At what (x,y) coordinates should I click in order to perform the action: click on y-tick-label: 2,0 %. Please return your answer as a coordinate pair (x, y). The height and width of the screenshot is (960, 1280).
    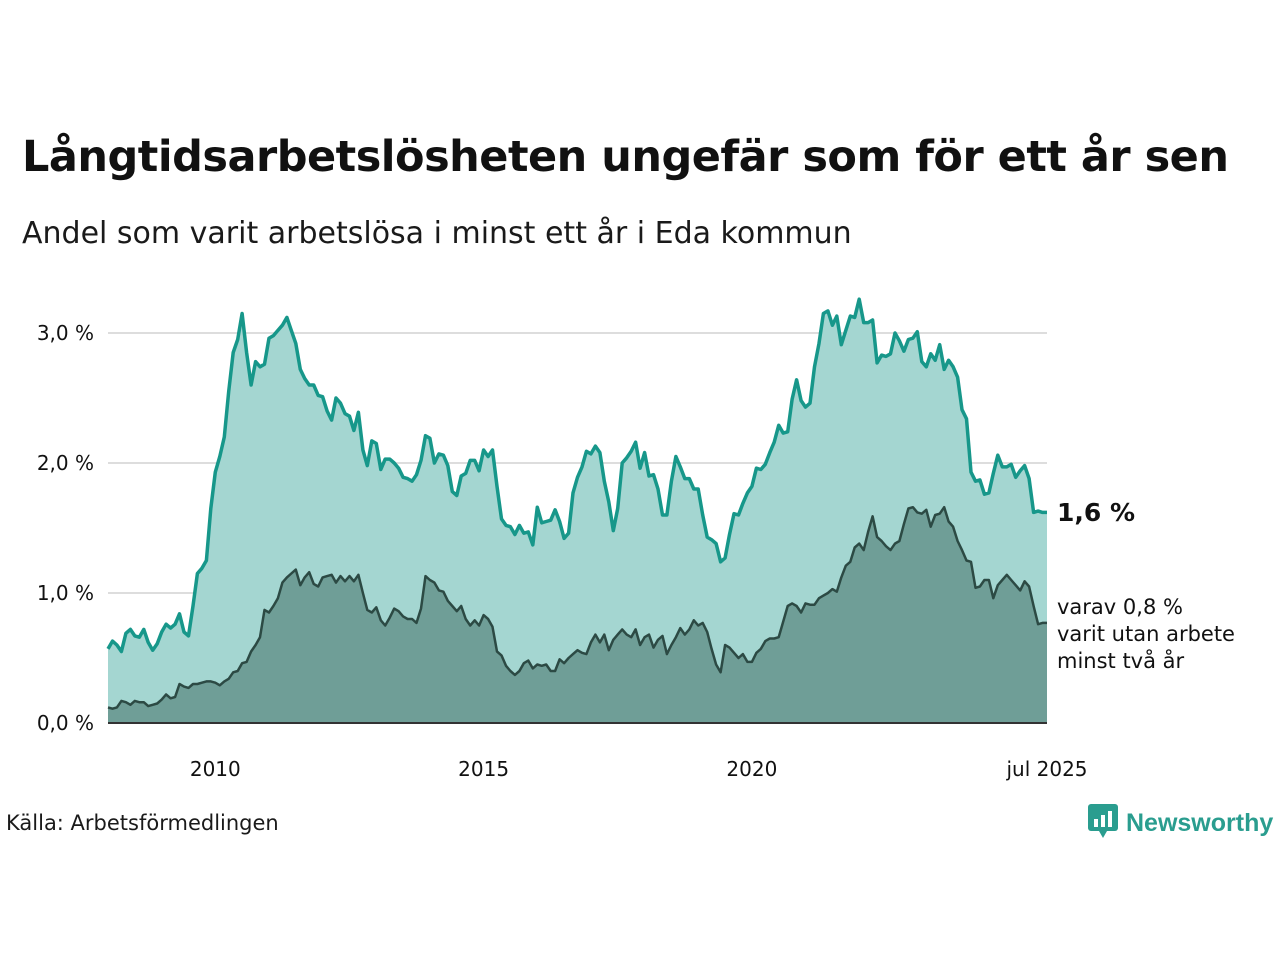
    Looking at the image, I should click on (65, 463).